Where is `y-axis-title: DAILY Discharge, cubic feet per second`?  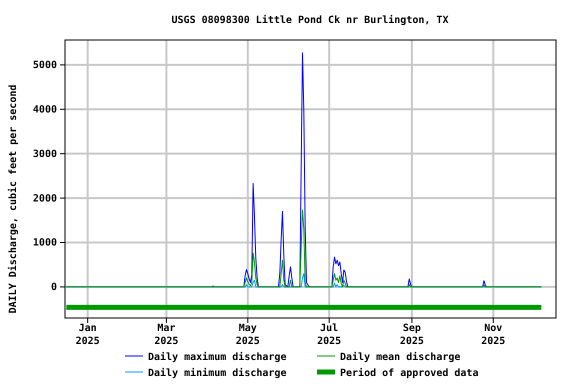
y-axis-title: DAILY Discharge, cubic feet per second is located at coordinates (13, 199).